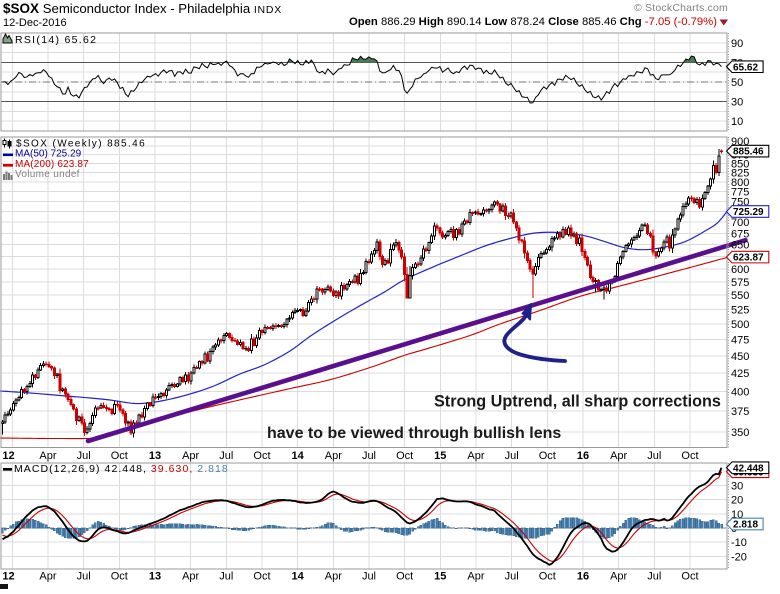 The height and width of the screenshot is (594, 780). I want to click on svg-text: MA(50) 725.29, so click(48, 153).